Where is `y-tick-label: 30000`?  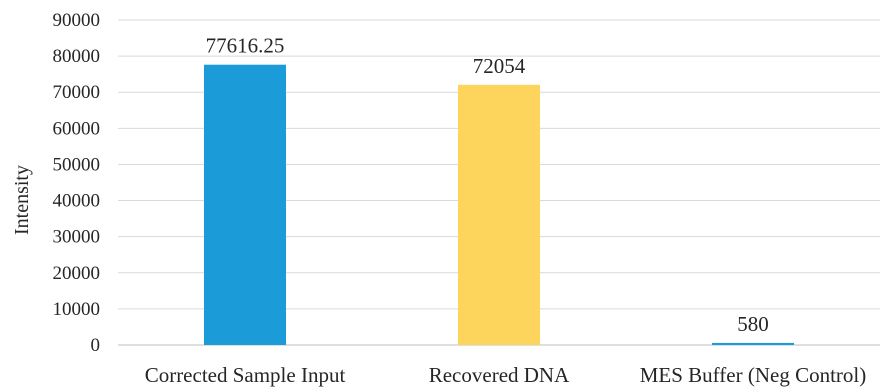
y-tick-label: 30000 is located at coordinates (77, 237).